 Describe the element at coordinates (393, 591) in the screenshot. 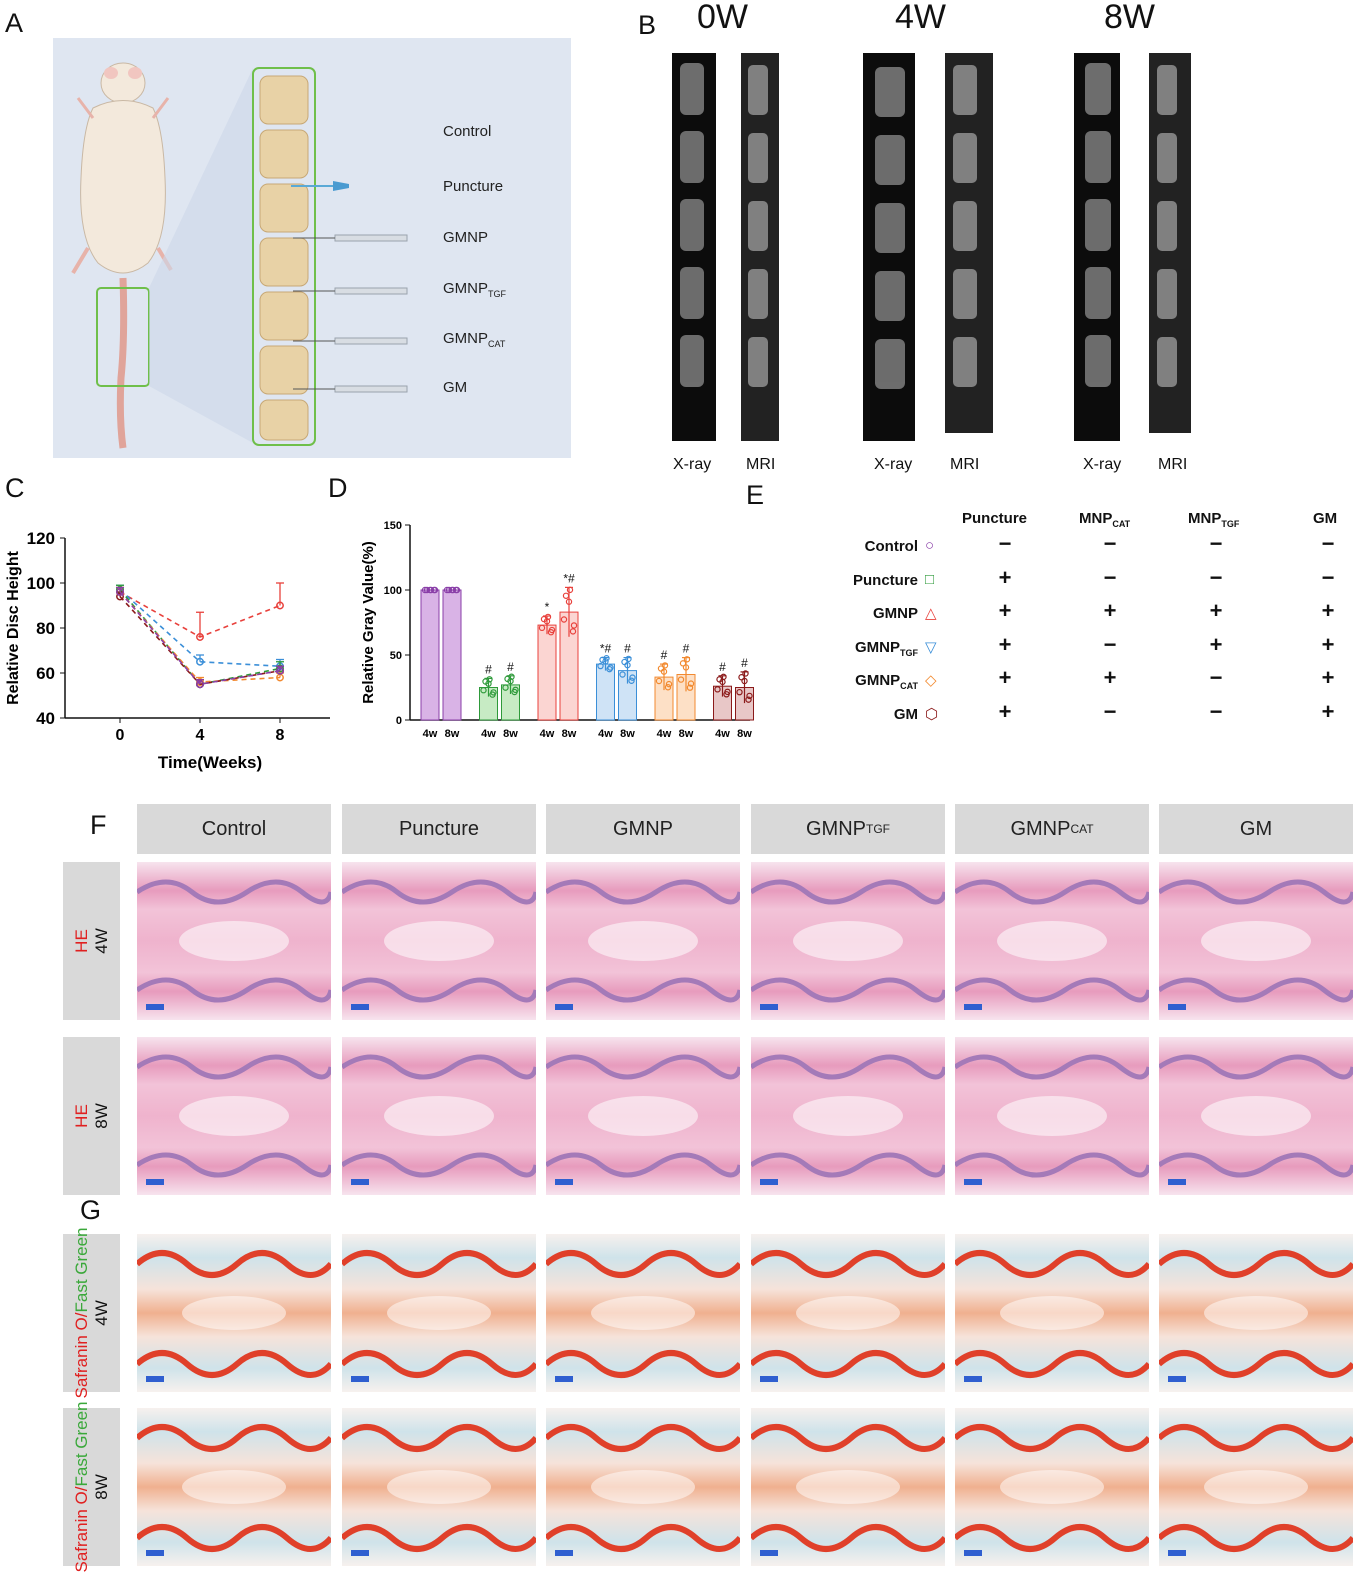

I see `y-tick-label: 100` at that location.